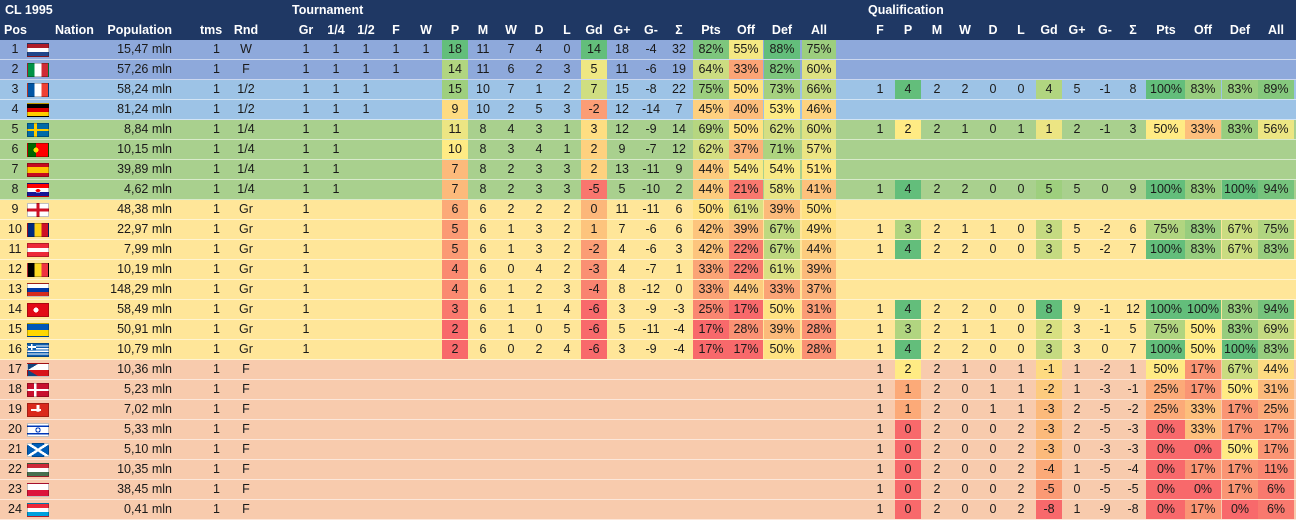 The height and width of the screenshot is (520, 1296). I want to click on qual-cell-all: 6%, so click(1276, 489).